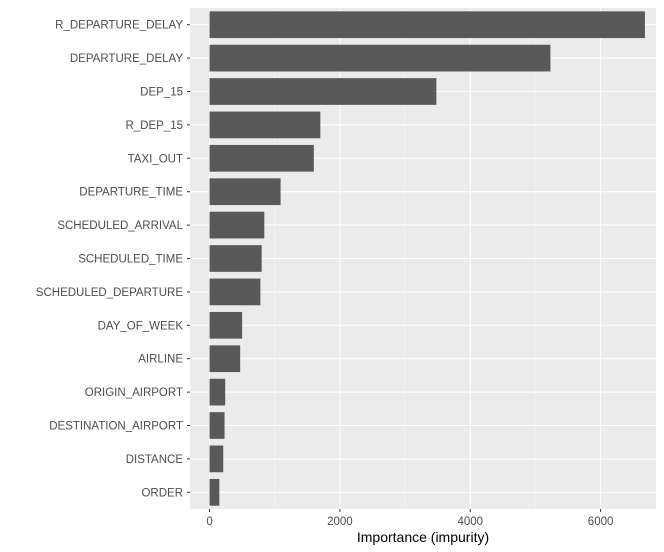 The image size is (664, 552). What do you see at coordinates (155, 460) in the screenshot?
I see `y-tick-label: DISTANCE` at bounding box center [155, 460].